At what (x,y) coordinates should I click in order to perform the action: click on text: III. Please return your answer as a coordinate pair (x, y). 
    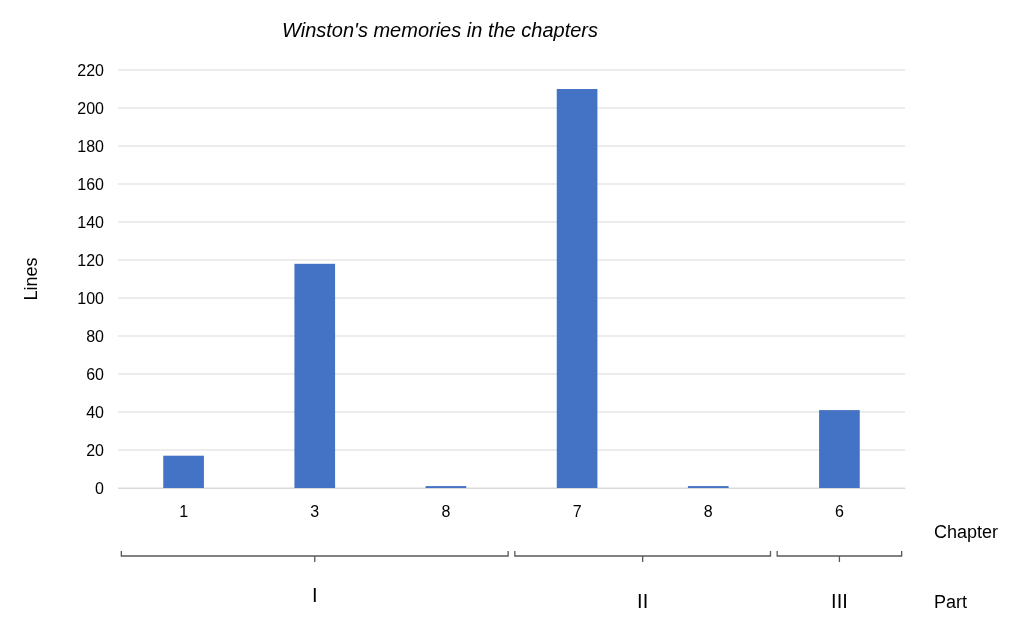
    Looking at the image, I should click on (839, 601).